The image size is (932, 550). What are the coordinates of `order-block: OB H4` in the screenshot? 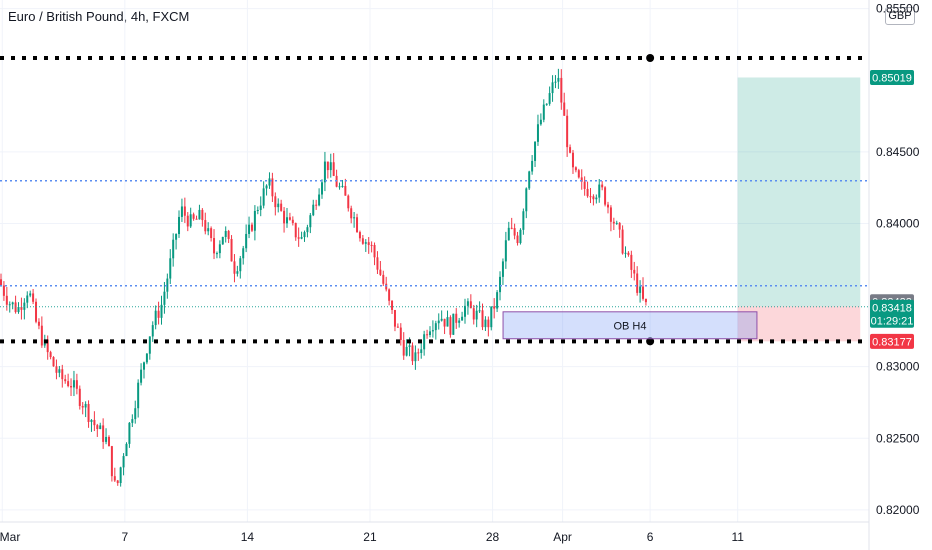 It's located at (630, 325).